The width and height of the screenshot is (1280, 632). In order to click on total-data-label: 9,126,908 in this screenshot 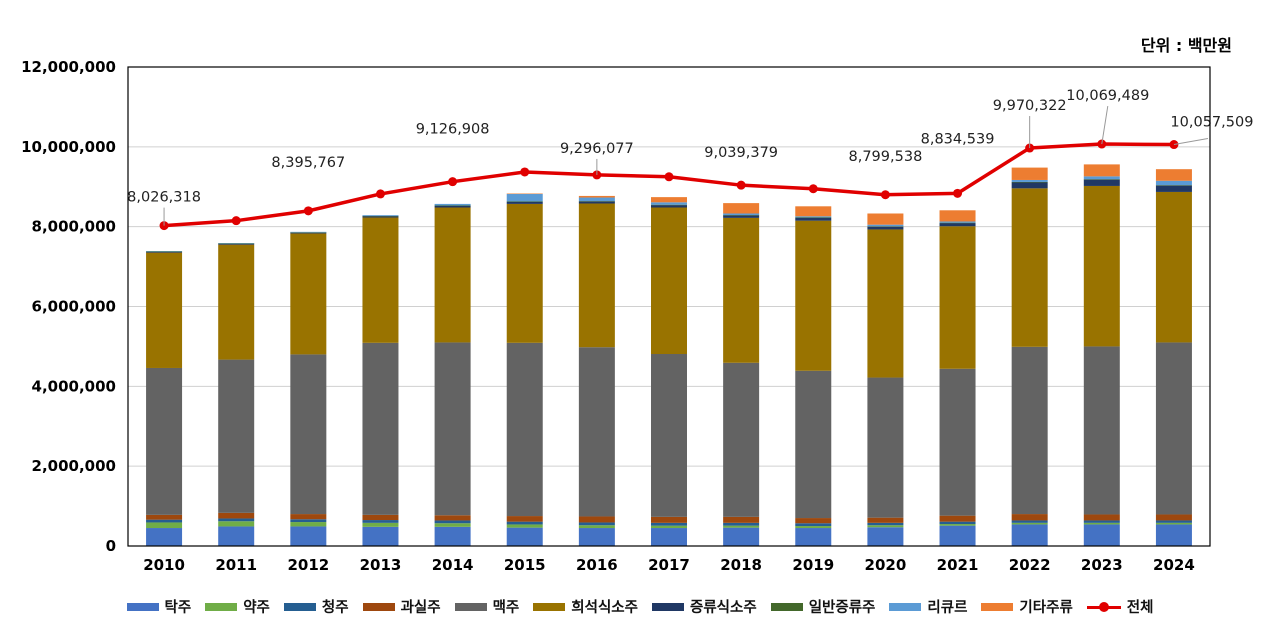, I will do `click(453, 130)`.